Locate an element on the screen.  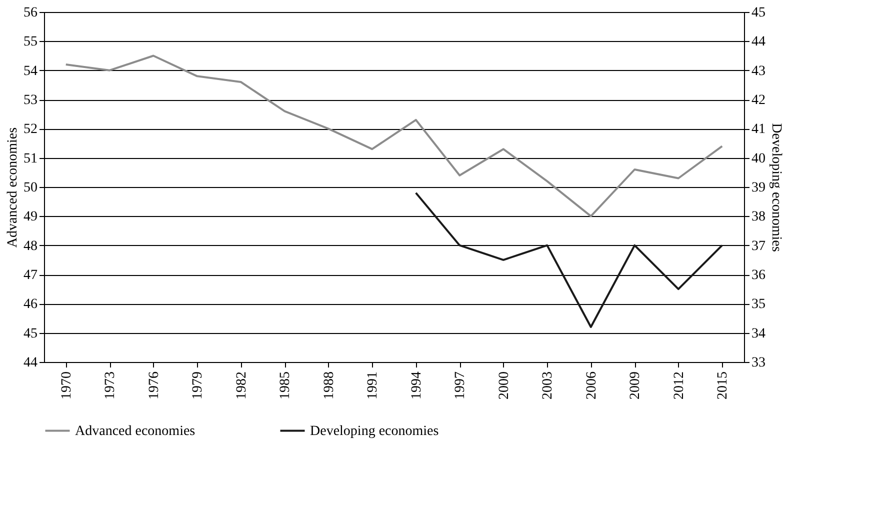
y-tick-label: 55 is located at coordinates (31, 42).